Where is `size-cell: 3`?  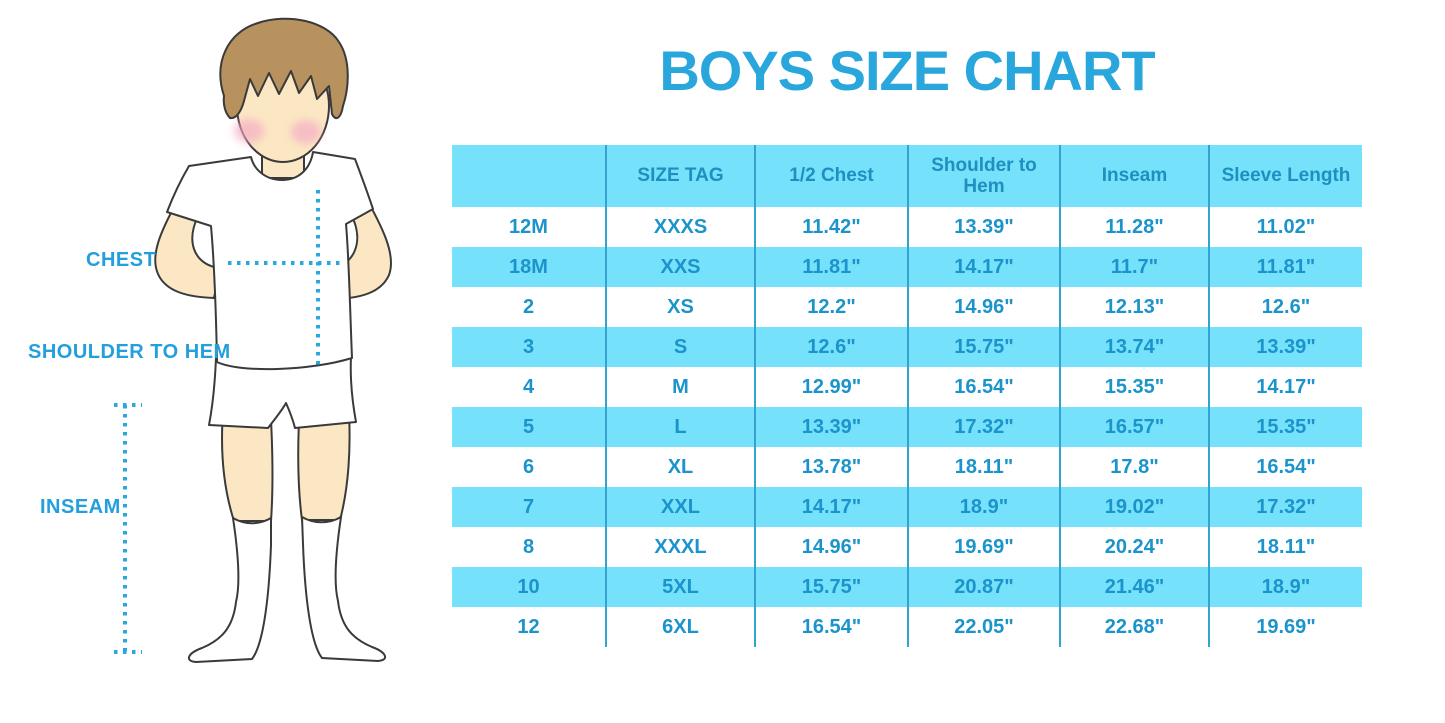 size-cell: 3 is located at coordinates (528, 346).